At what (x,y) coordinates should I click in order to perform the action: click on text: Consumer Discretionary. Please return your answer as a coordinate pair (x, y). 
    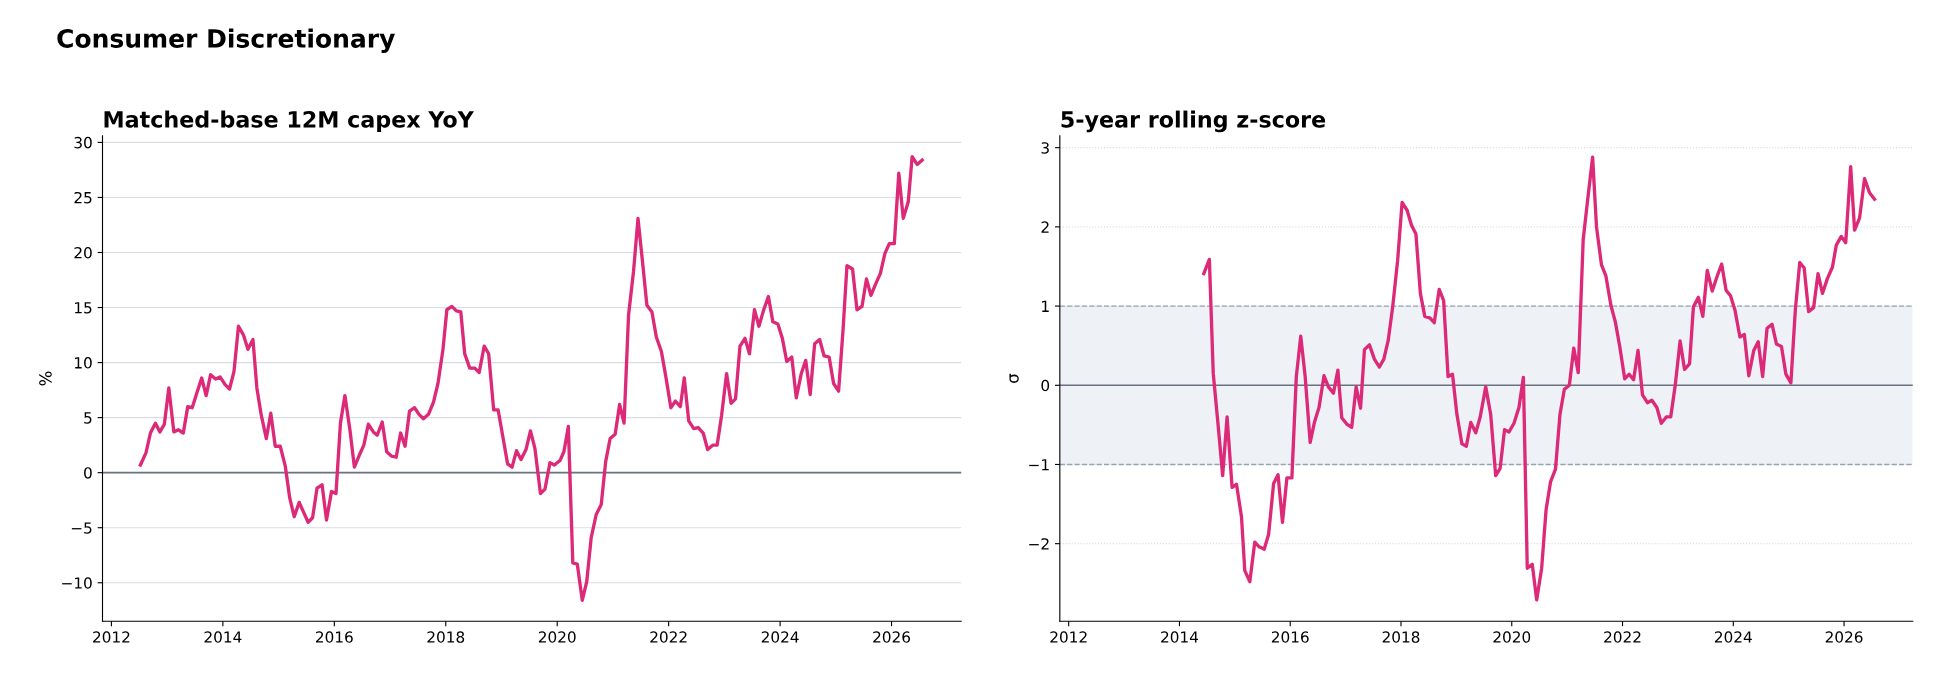
    Looking at the image, I should click on (226, 40).